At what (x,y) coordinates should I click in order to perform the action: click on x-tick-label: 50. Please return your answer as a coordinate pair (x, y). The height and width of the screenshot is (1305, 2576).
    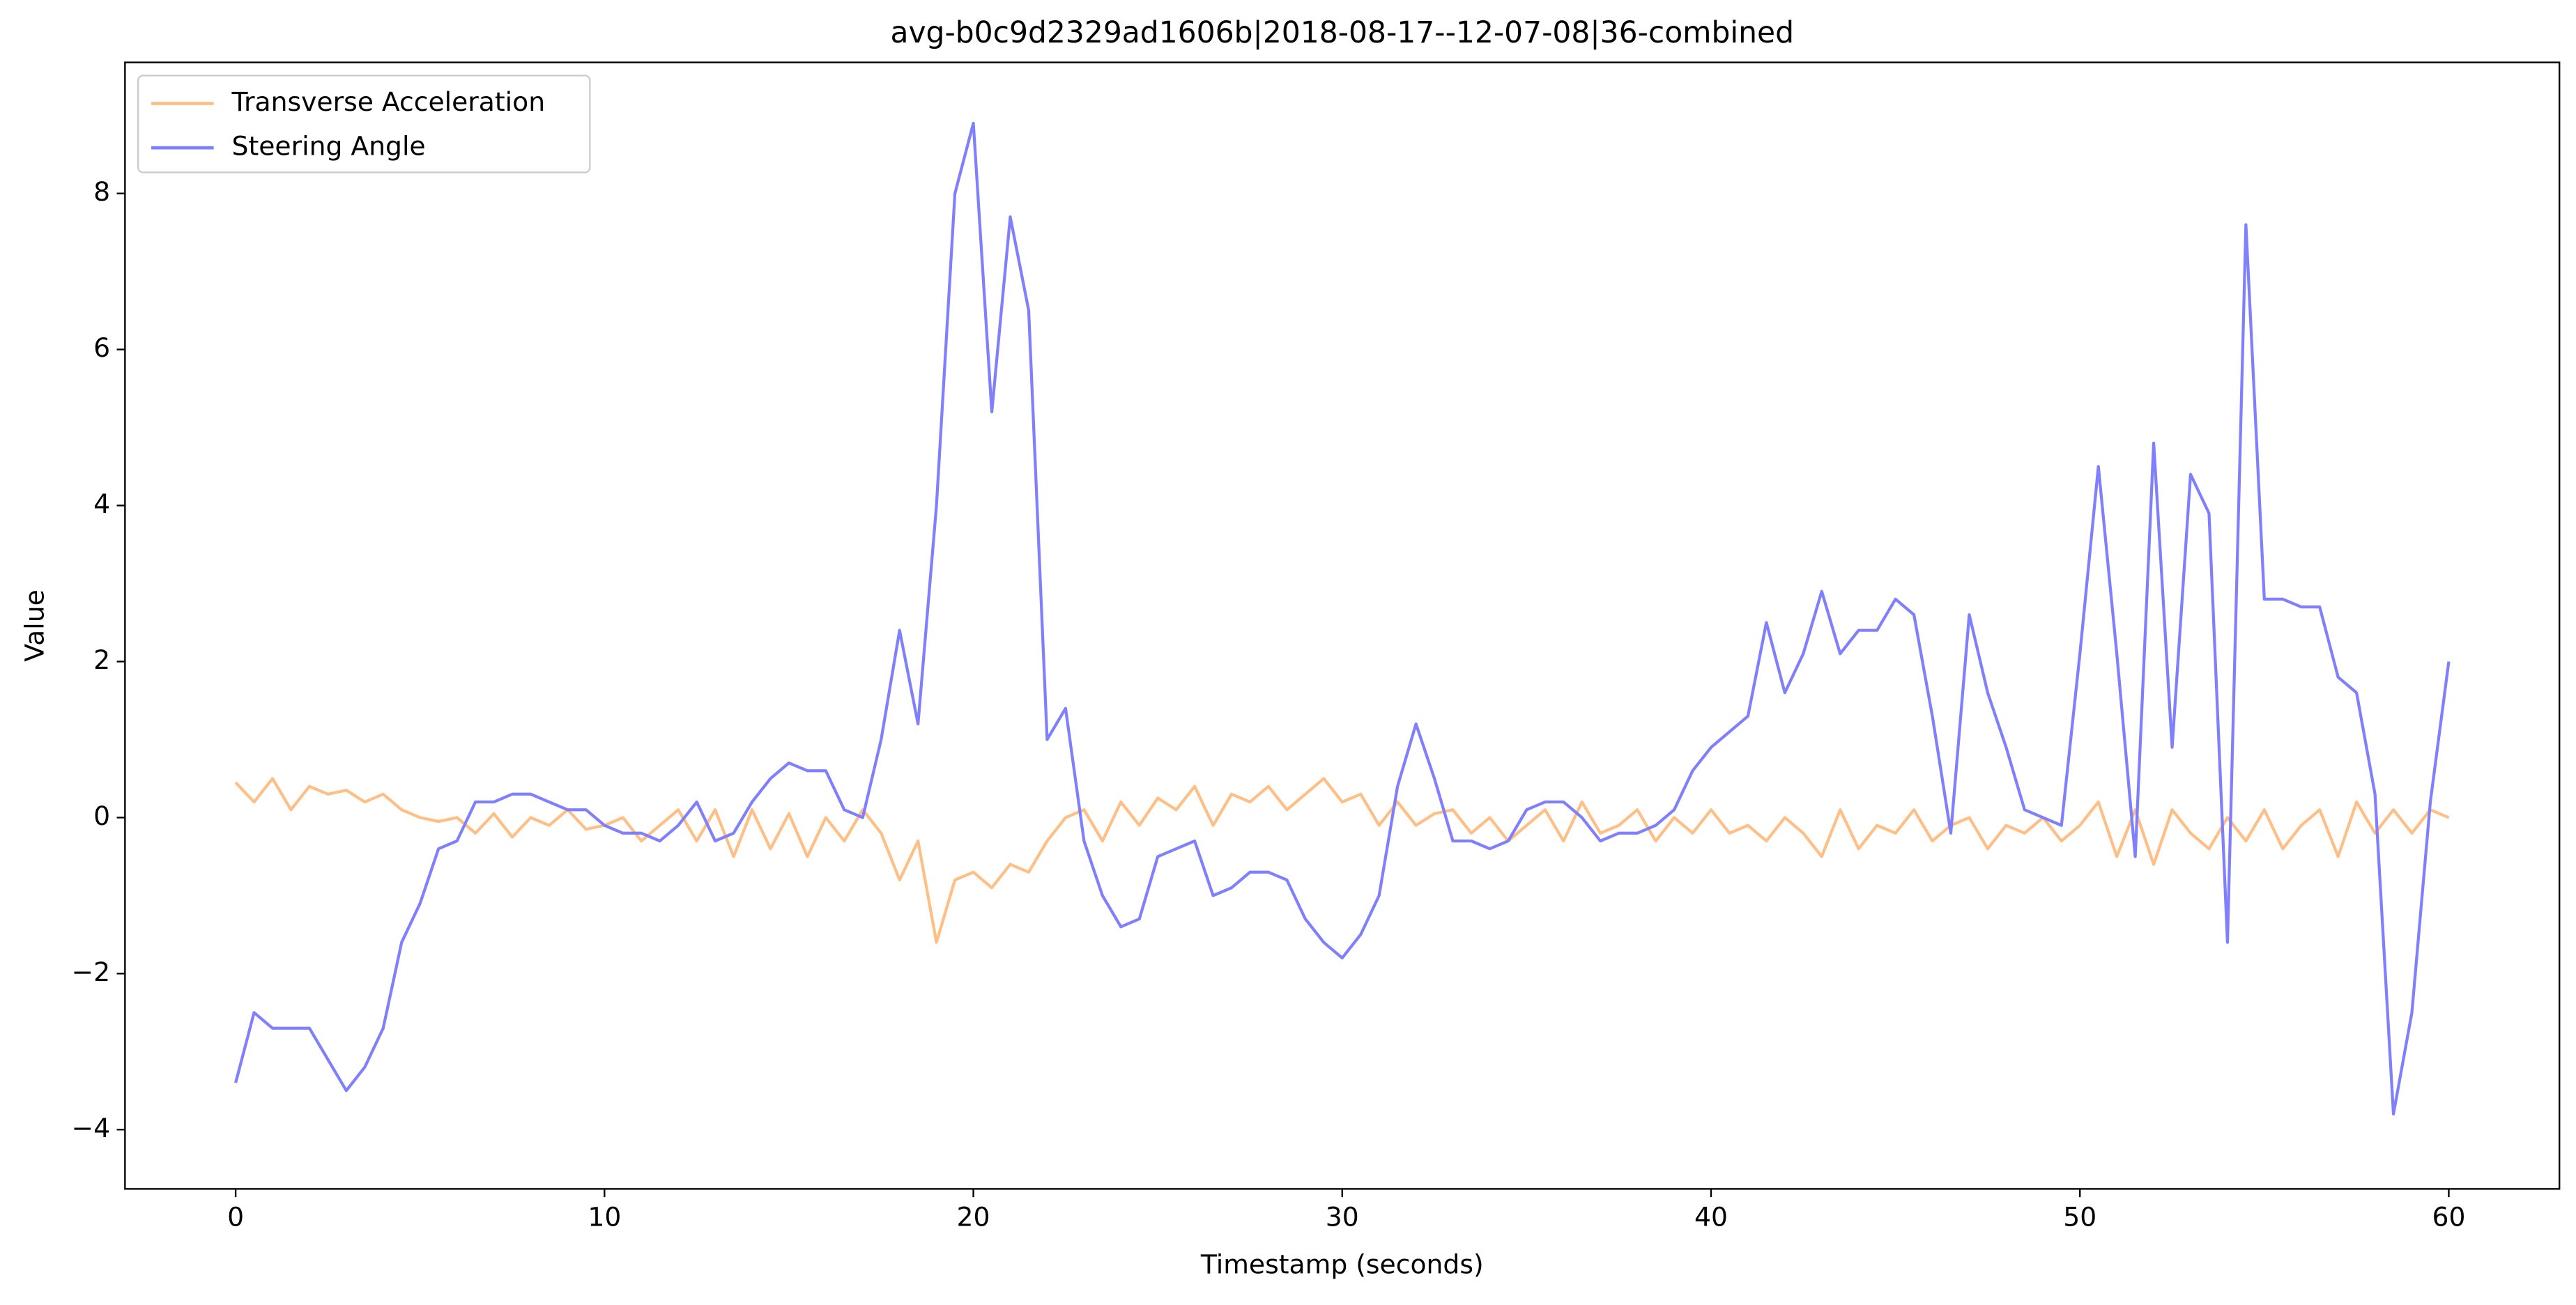
    Looking at the image, I should click on (2079, 1216).